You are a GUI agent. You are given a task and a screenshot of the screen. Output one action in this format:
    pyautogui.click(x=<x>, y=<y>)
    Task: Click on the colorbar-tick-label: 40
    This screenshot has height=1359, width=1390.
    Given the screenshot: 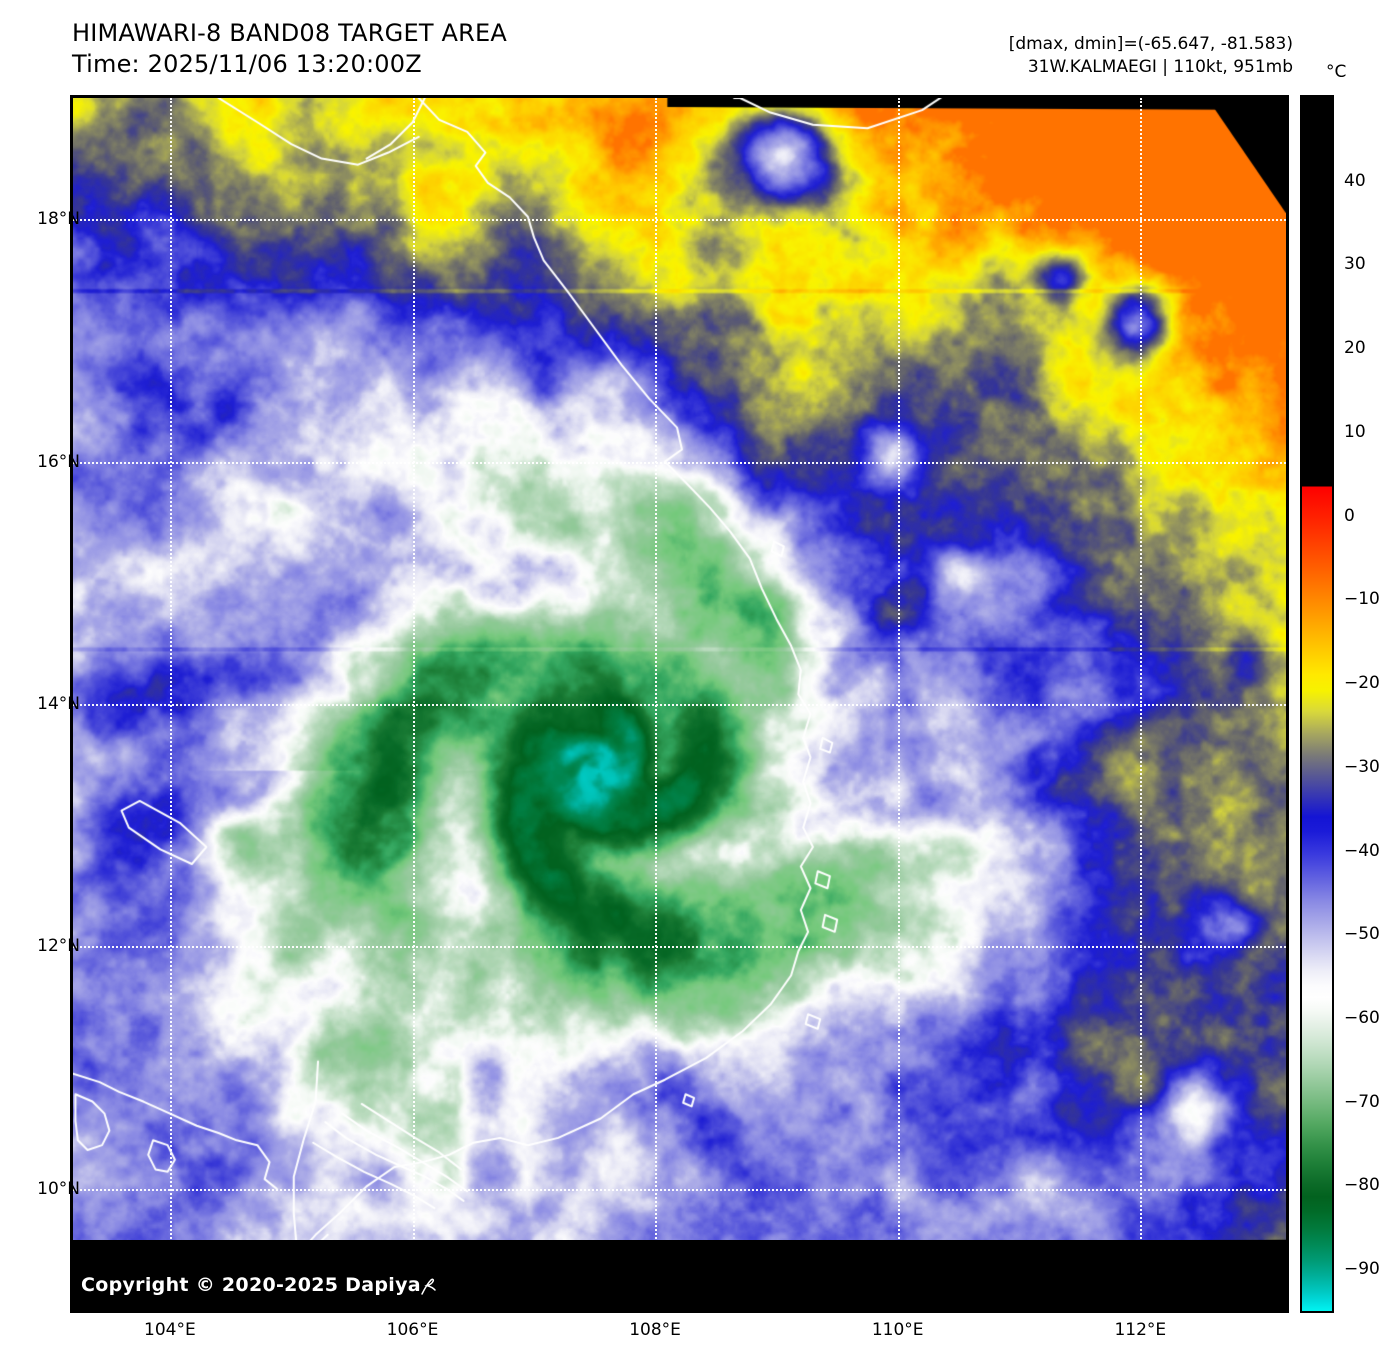 What is the action you would take?
    pyautogui.click(x=1355, y=180)
    